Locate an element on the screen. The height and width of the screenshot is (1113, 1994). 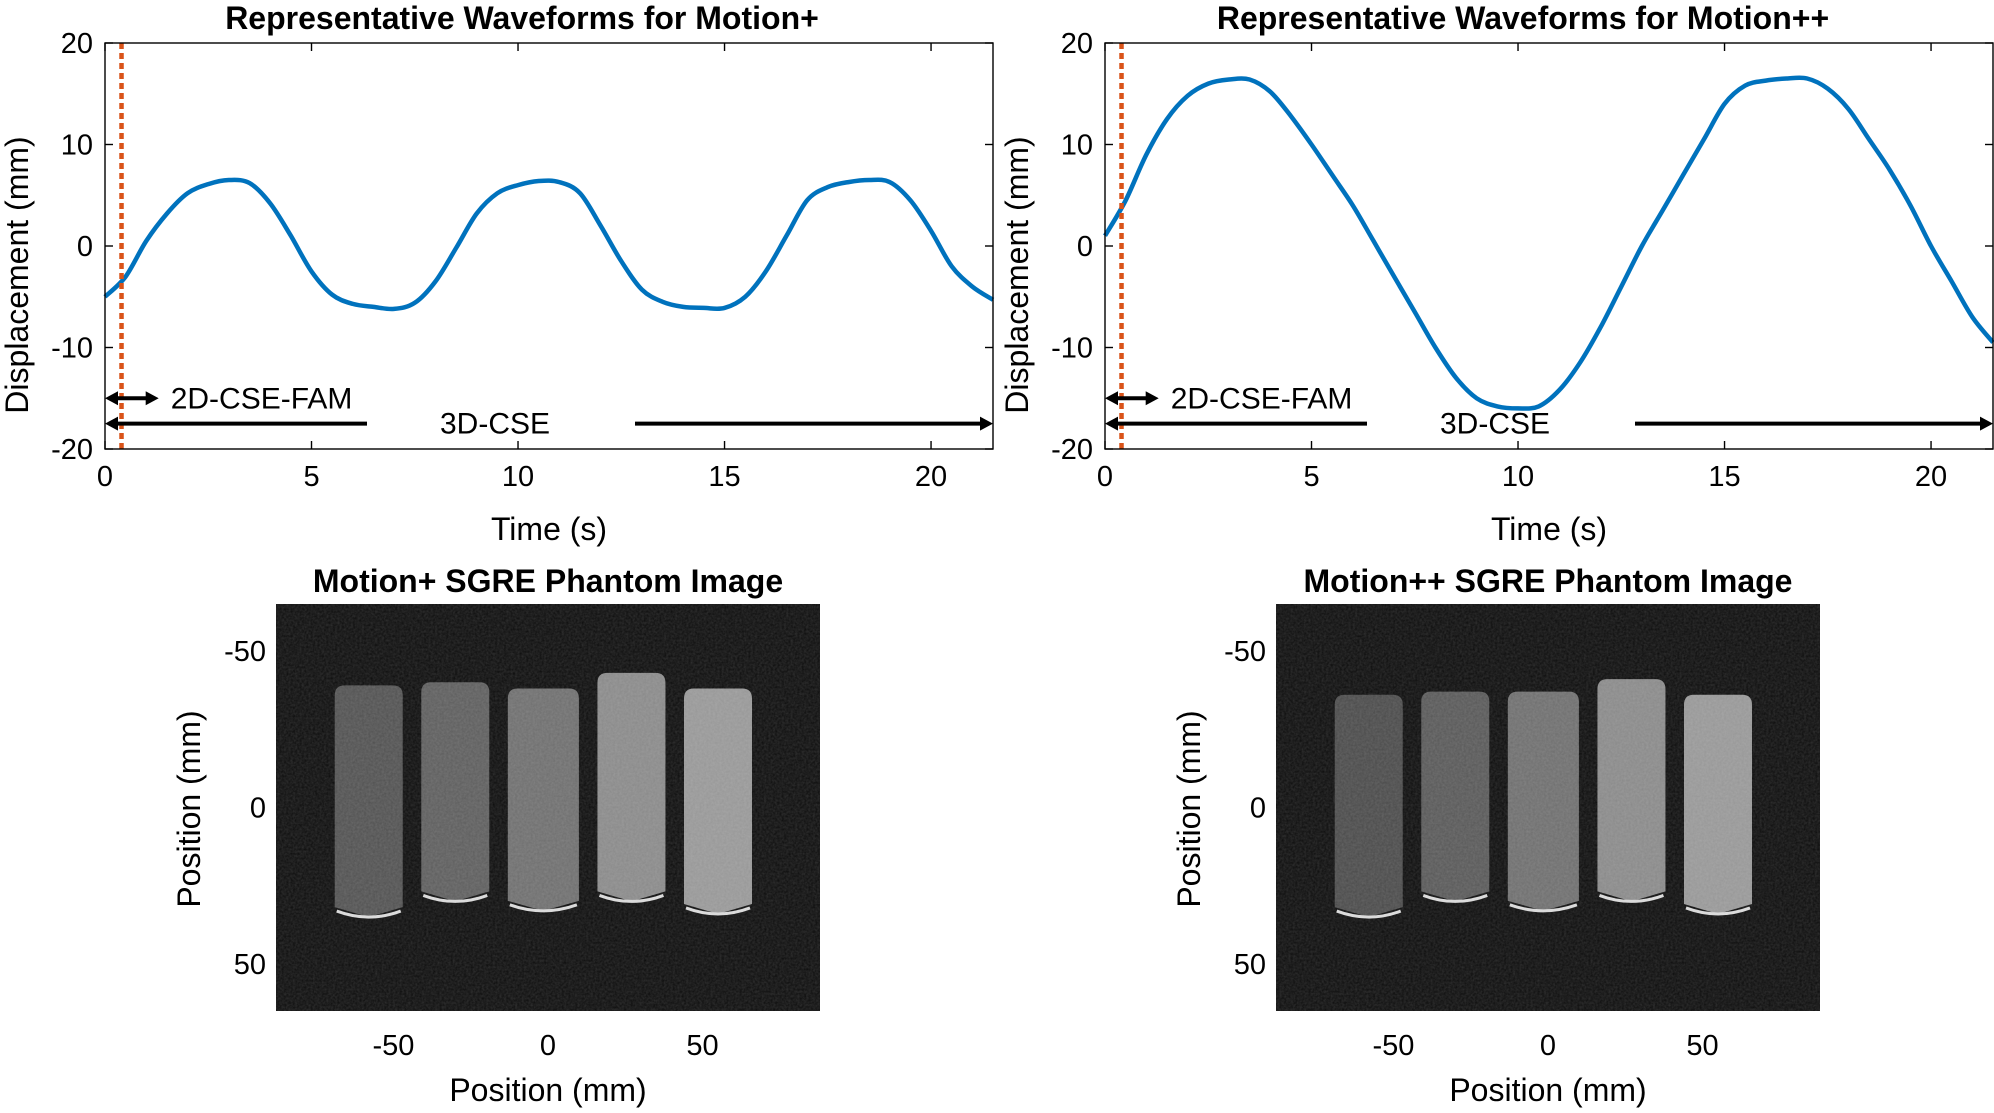
image-title: Motion+ SGRE Phantom Image is located at coordinates (548, 581).